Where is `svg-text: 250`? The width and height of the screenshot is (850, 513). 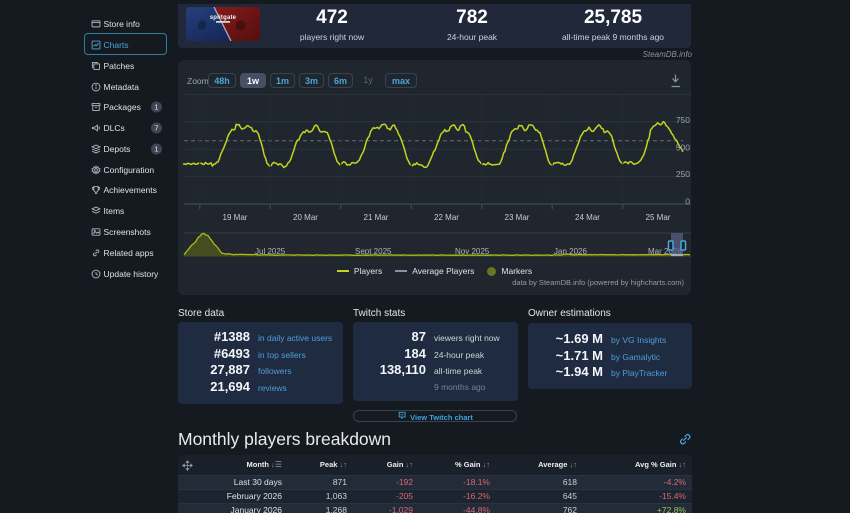 svg-text: 250 is located at coordinates (683, 174).